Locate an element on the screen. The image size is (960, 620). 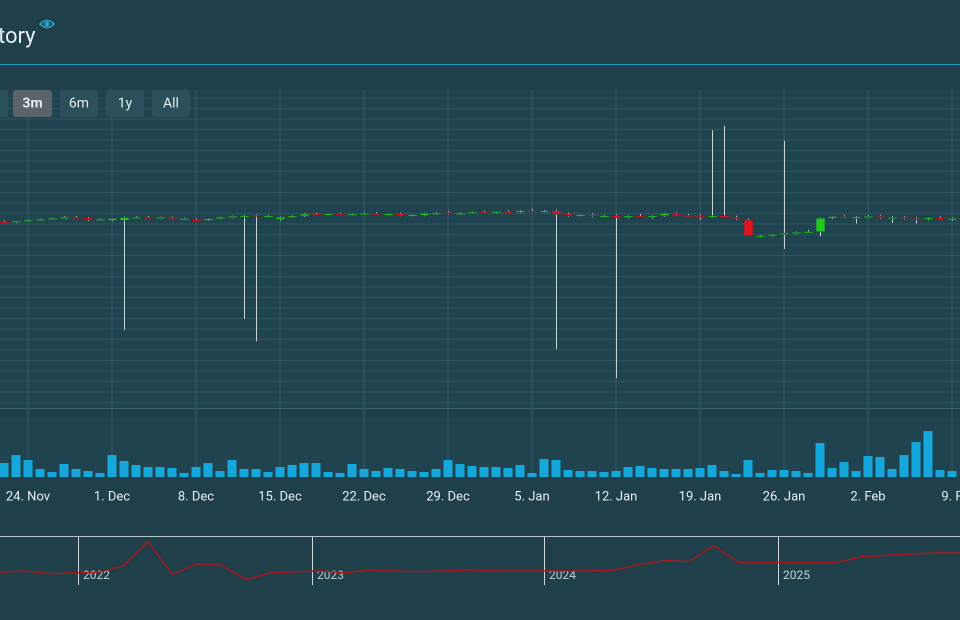
range-button-label: All is located at coordinates (171, 104).